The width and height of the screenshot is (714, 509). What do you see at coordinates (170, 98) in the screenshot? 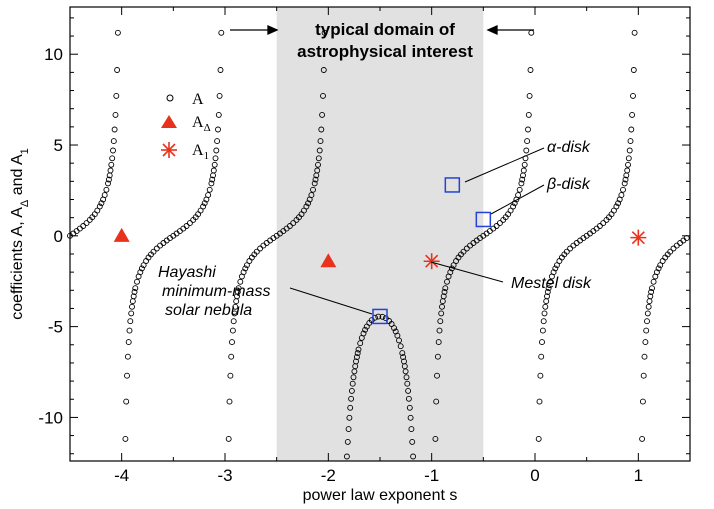
I see `legend-symbol-circle` at bounding box center [170, 98].